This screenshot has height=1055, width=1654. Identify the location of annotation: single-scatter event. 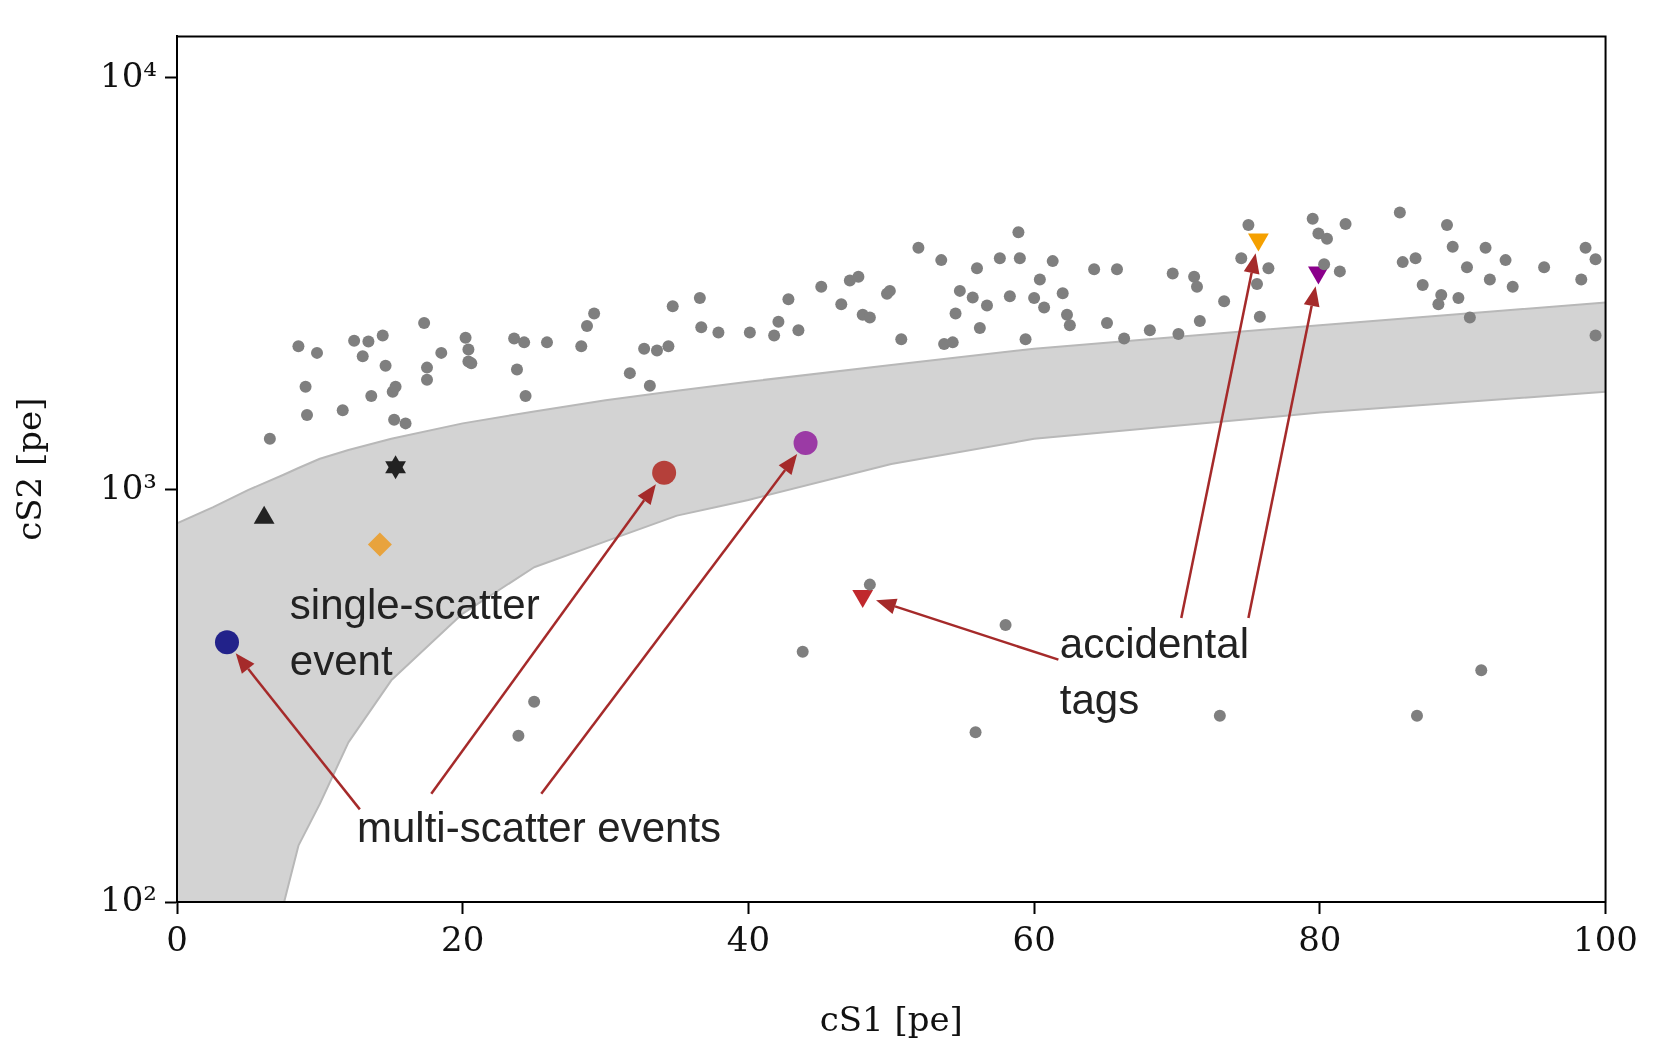
(414, 632).